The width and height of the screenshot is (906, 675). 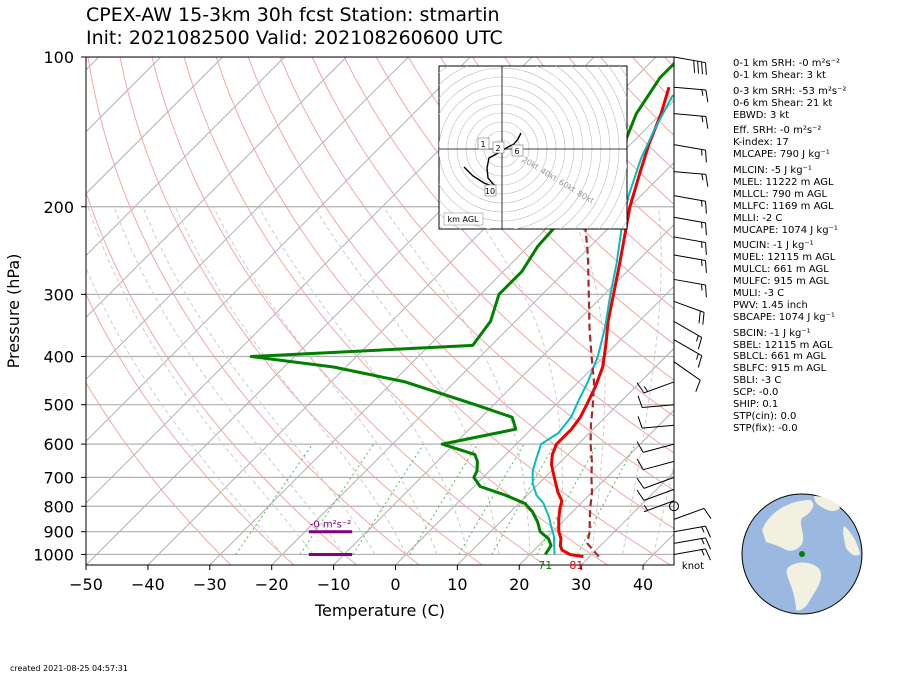 I want to click on created-timestamp: created 2021-08-25 04:57:31, so click(x=69, y=668).